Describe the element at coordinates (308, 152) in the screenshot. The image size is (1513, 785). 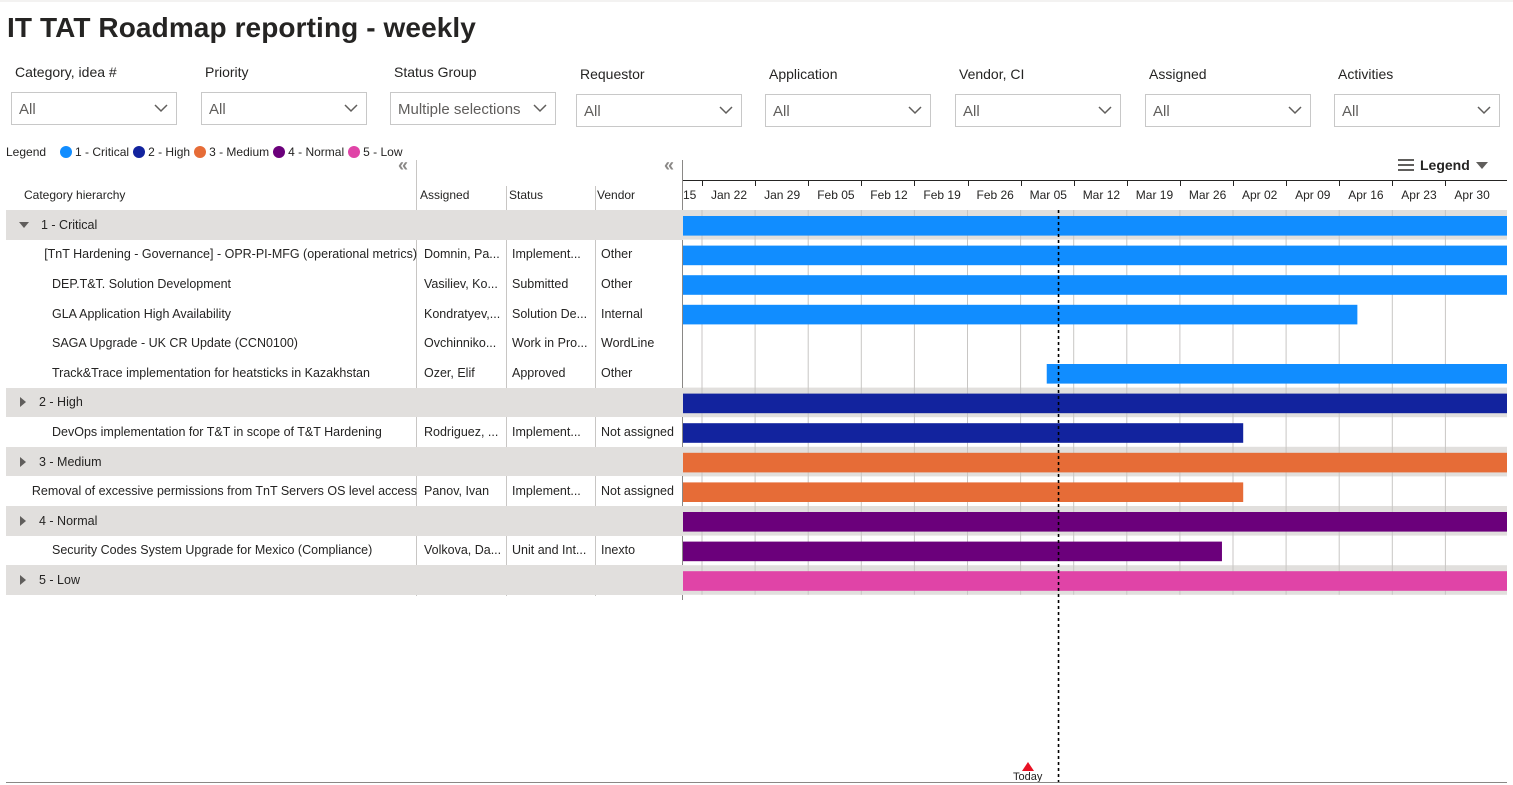
I see `legend-item: 4 - Normal` at that location.